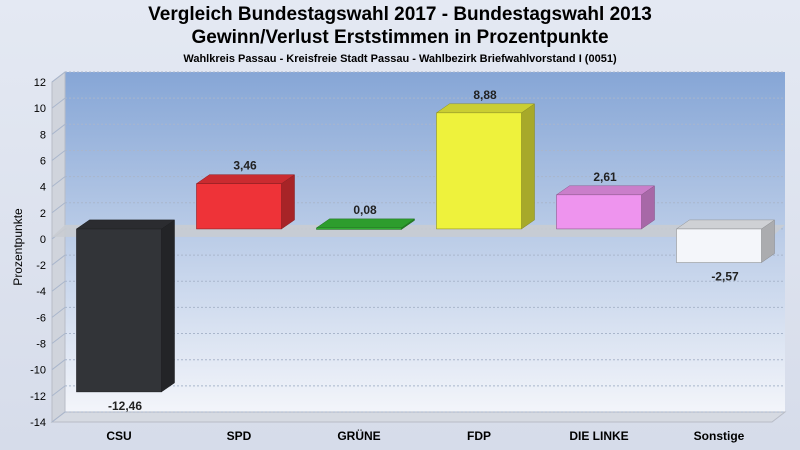 The image size is (800, 450). What do you see at coordinates (719, 436) in the screenshot?
I see `x-tick-label: Sonstige` at bounding box center [719, 436].